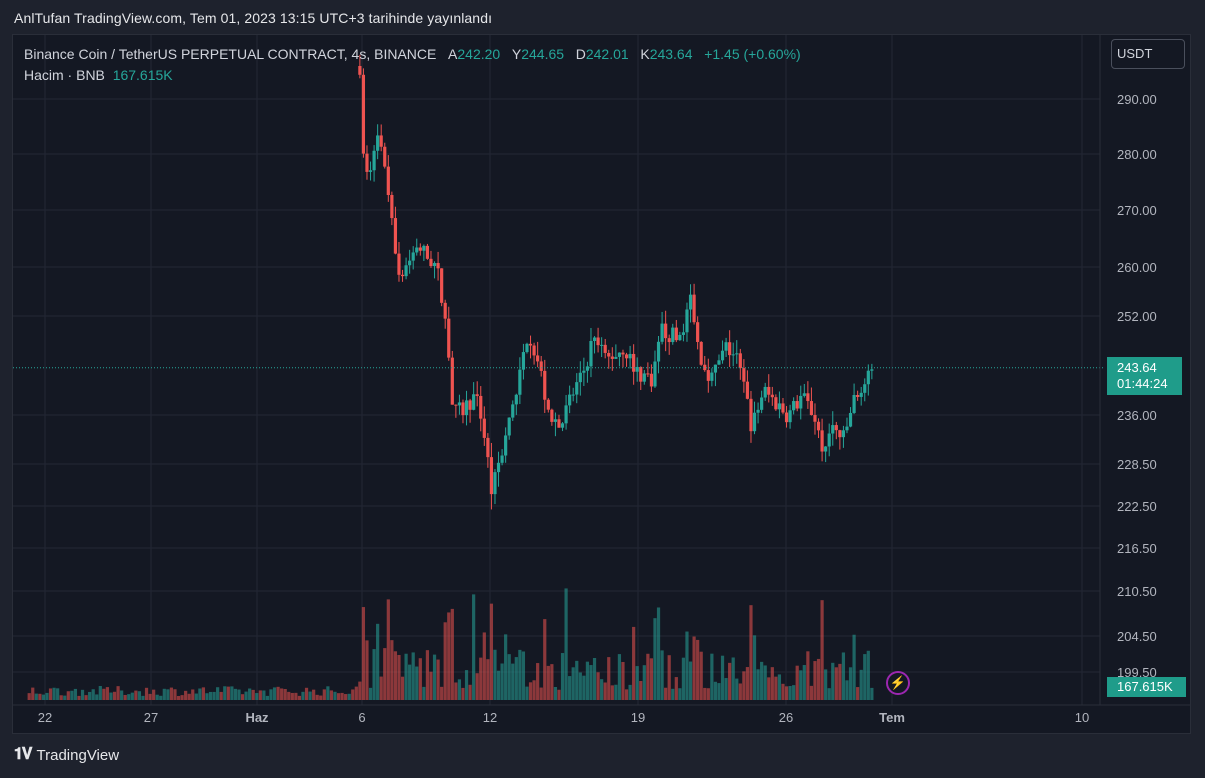  Describe the element at coordinates (1137, 672) in the screenshot. I see `price-tick-label: 199.50` at that location.